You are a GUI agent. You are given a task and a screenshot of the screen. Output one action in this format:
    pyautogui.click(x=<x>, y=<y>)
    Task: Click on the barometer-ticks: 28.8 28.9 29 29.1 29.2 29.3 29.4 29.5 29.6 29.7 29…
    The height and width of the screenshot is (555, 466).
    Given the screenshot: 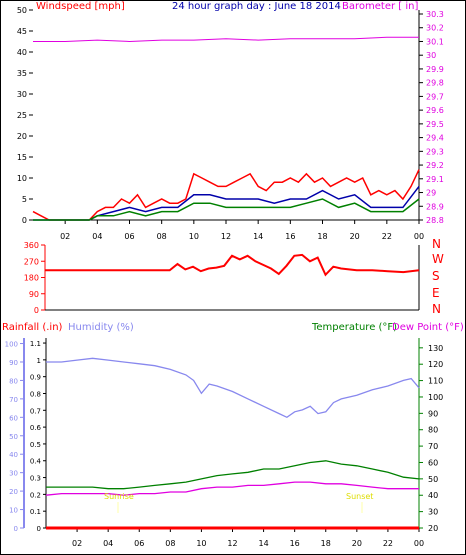 What is the action you would take?
    pyautogui.click(x=431, y=117)
    